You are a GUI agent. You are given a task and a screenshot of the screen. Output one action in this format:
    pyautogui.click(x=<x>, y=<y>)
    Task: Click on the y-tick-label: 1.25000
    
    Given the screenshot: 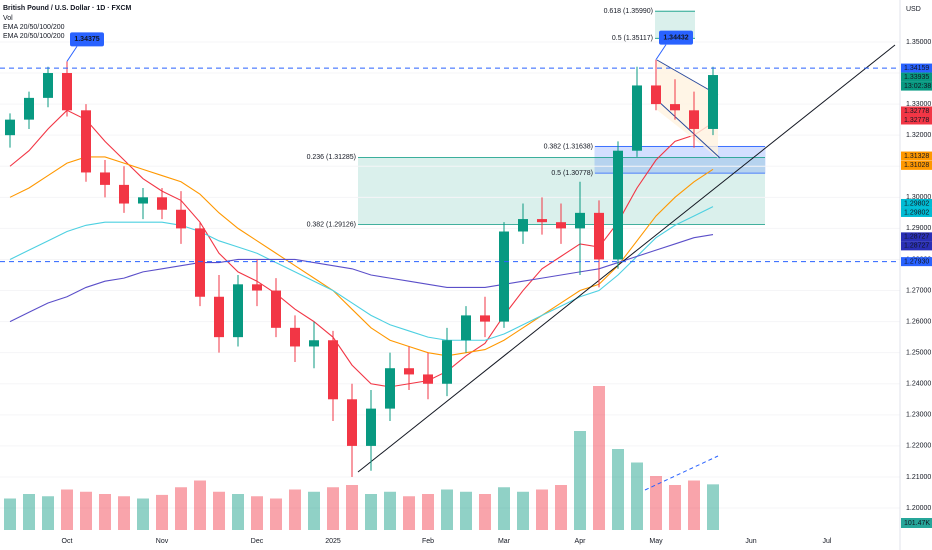 What is the action you would take?
    pyautogui.click(x=918, y=353)
    